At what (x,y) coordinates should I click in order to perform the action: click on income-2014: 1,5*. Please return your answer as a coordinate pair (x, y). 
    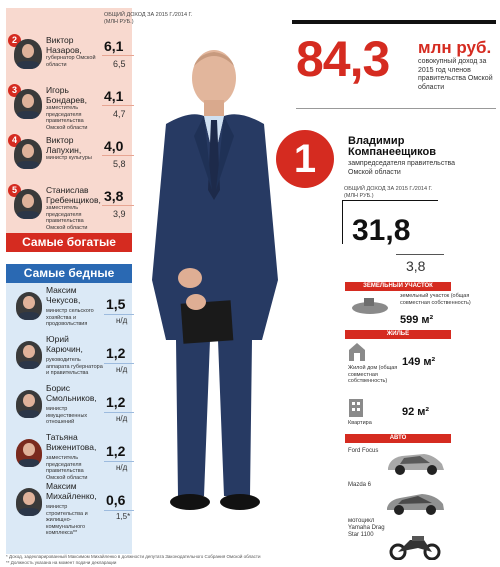
    Looking at the image, I should click on (123, 516).